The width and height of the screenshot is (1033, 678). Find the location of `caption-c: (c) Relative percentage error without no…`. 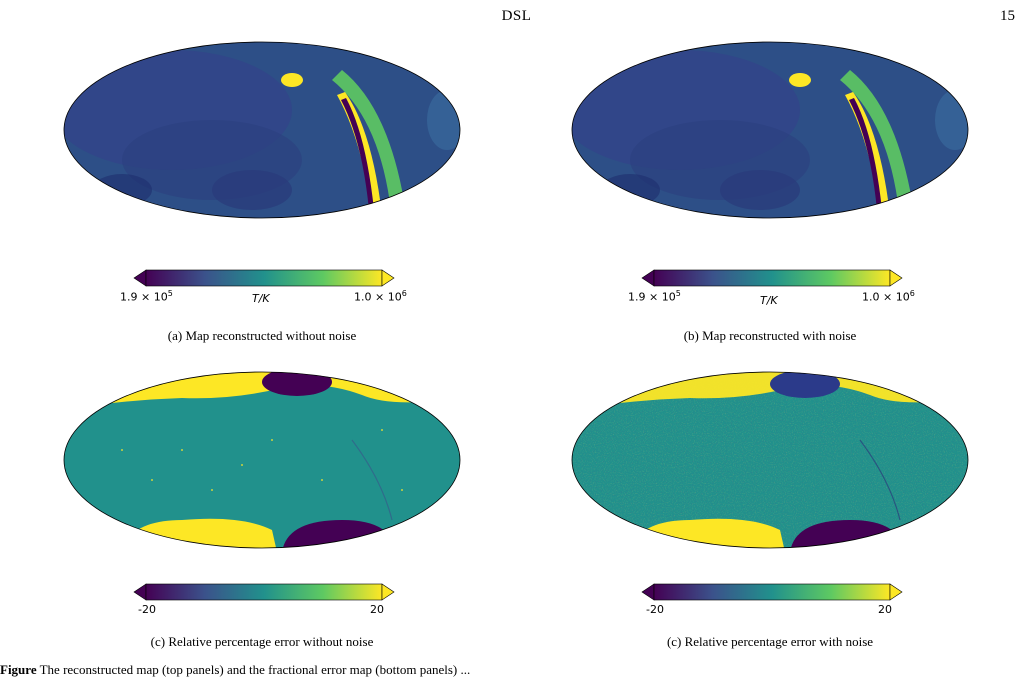

caption-c: (c) Relative percentage error without no… is located at coordinates (262, 641).